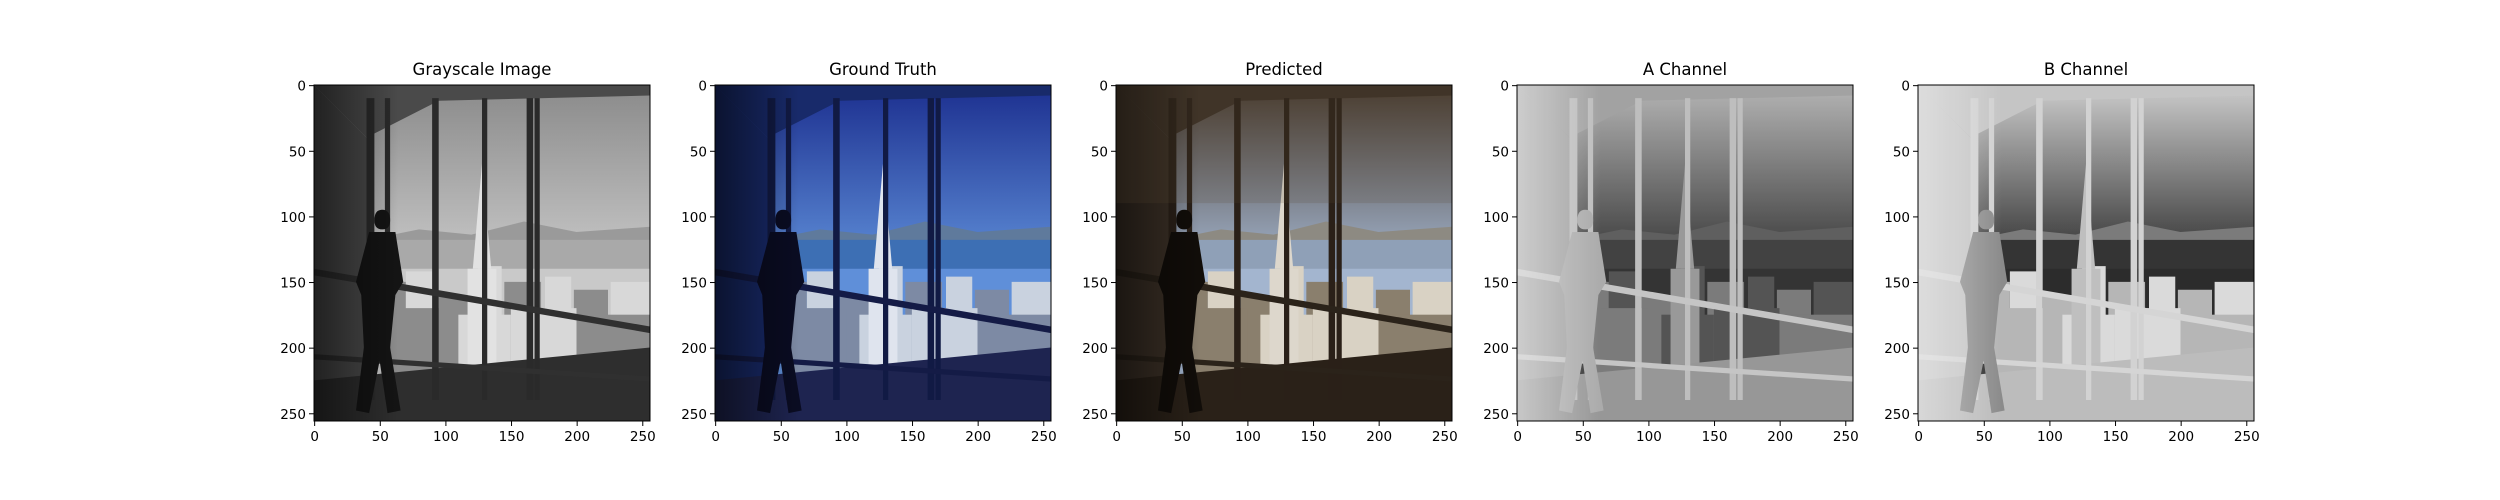  What do you see at coordinates (482, 69) in the screenshot?
I see `panel-title: Grayscale Image` at bounding box center [482, 69].